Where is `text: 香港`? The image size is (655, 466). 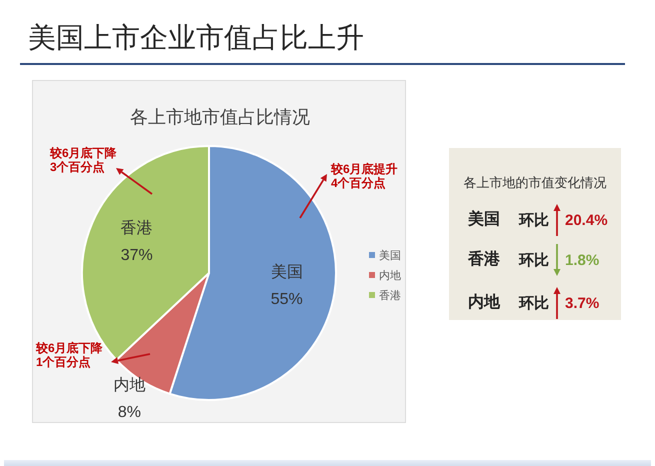 text: 香港 is located at coordinates (484, 259).